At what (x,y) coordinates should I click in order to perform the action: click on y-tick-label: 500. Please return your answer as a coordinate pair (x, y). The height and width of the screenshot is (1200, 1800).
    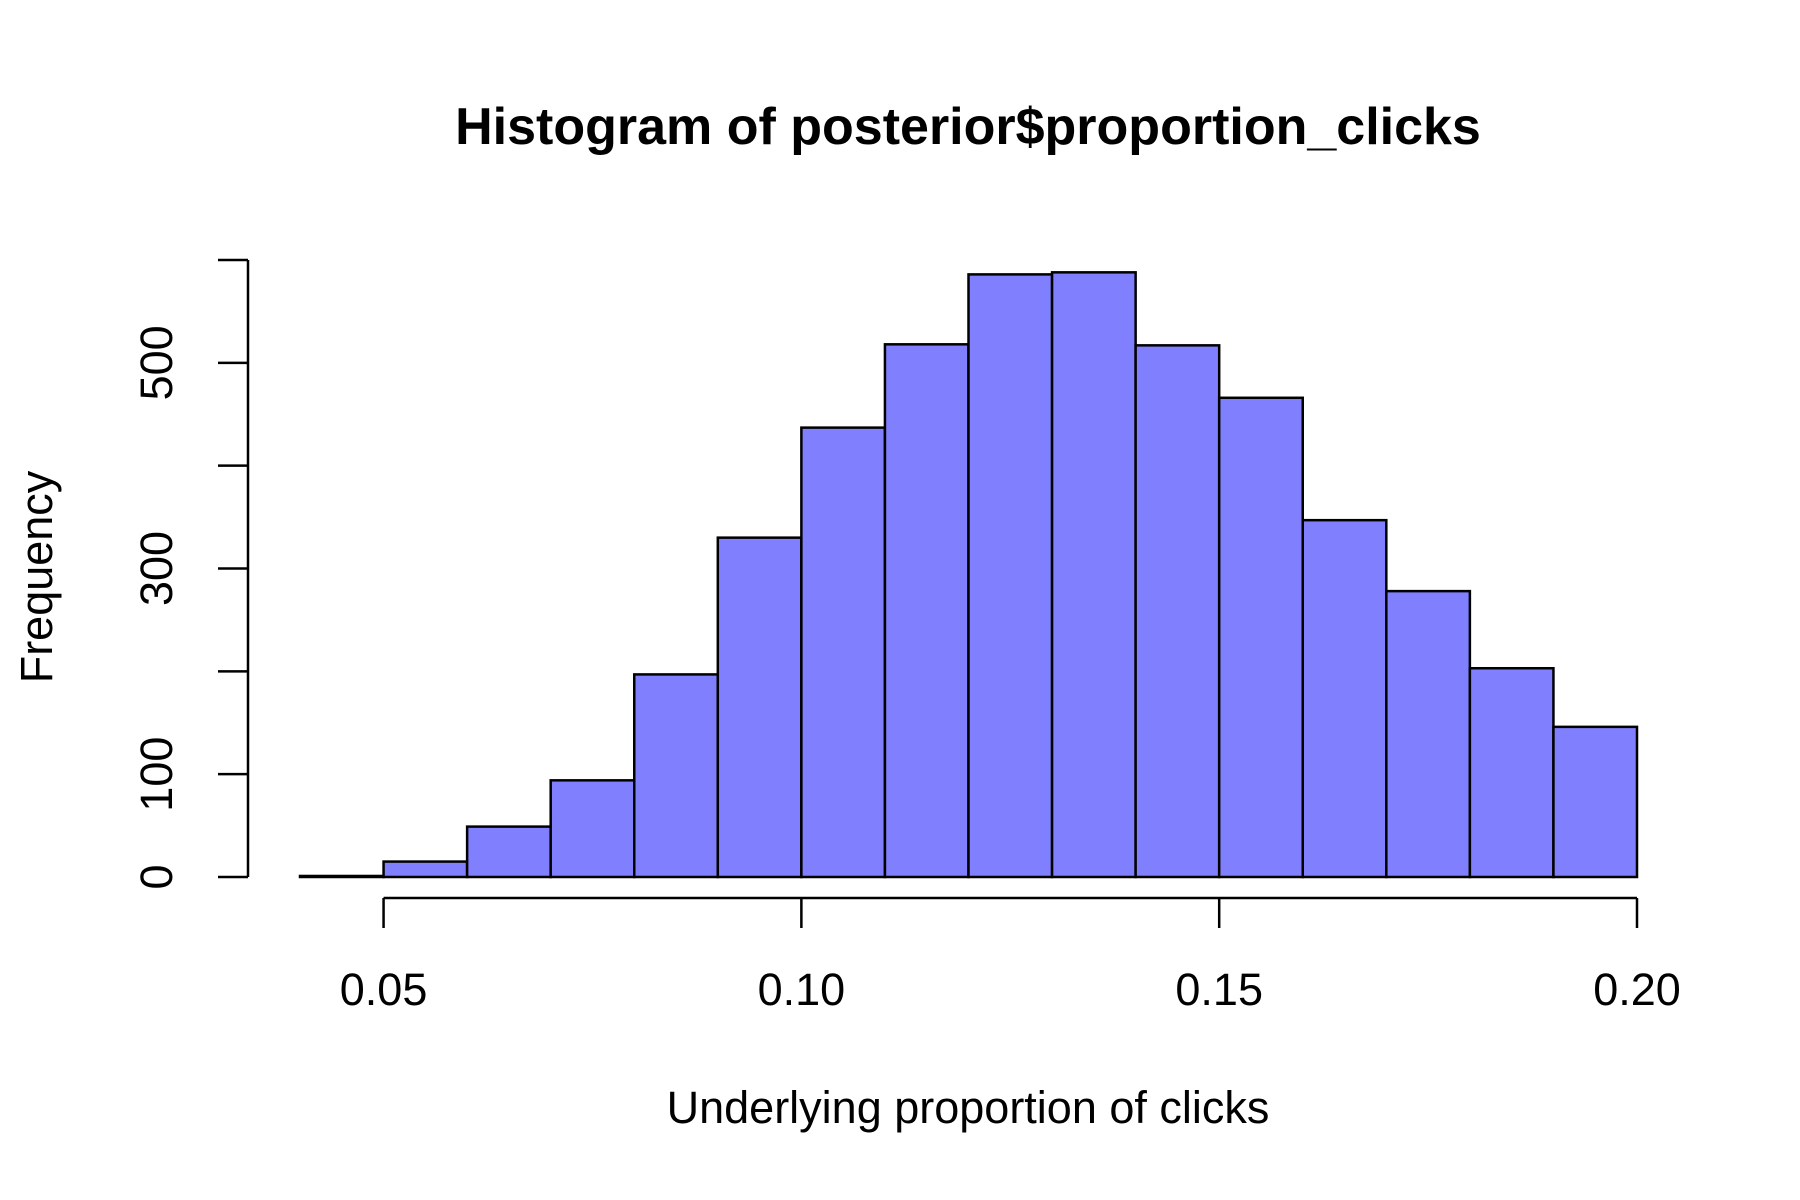
    Looking at the image, I should click on (156, 362).